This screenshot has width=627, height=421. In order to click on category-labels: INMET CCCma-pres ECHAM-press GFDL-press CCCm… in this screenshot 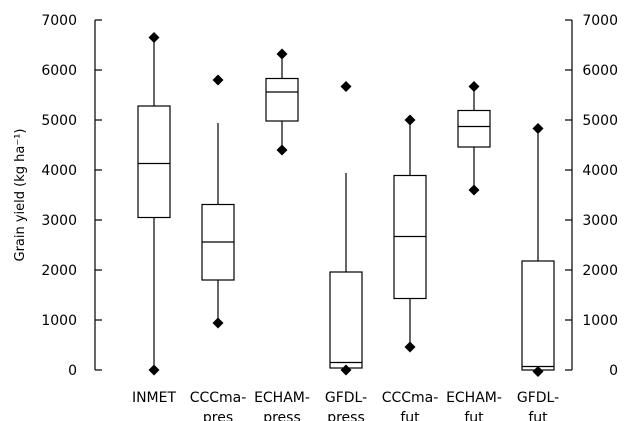, I will do `click(345, 405)`.